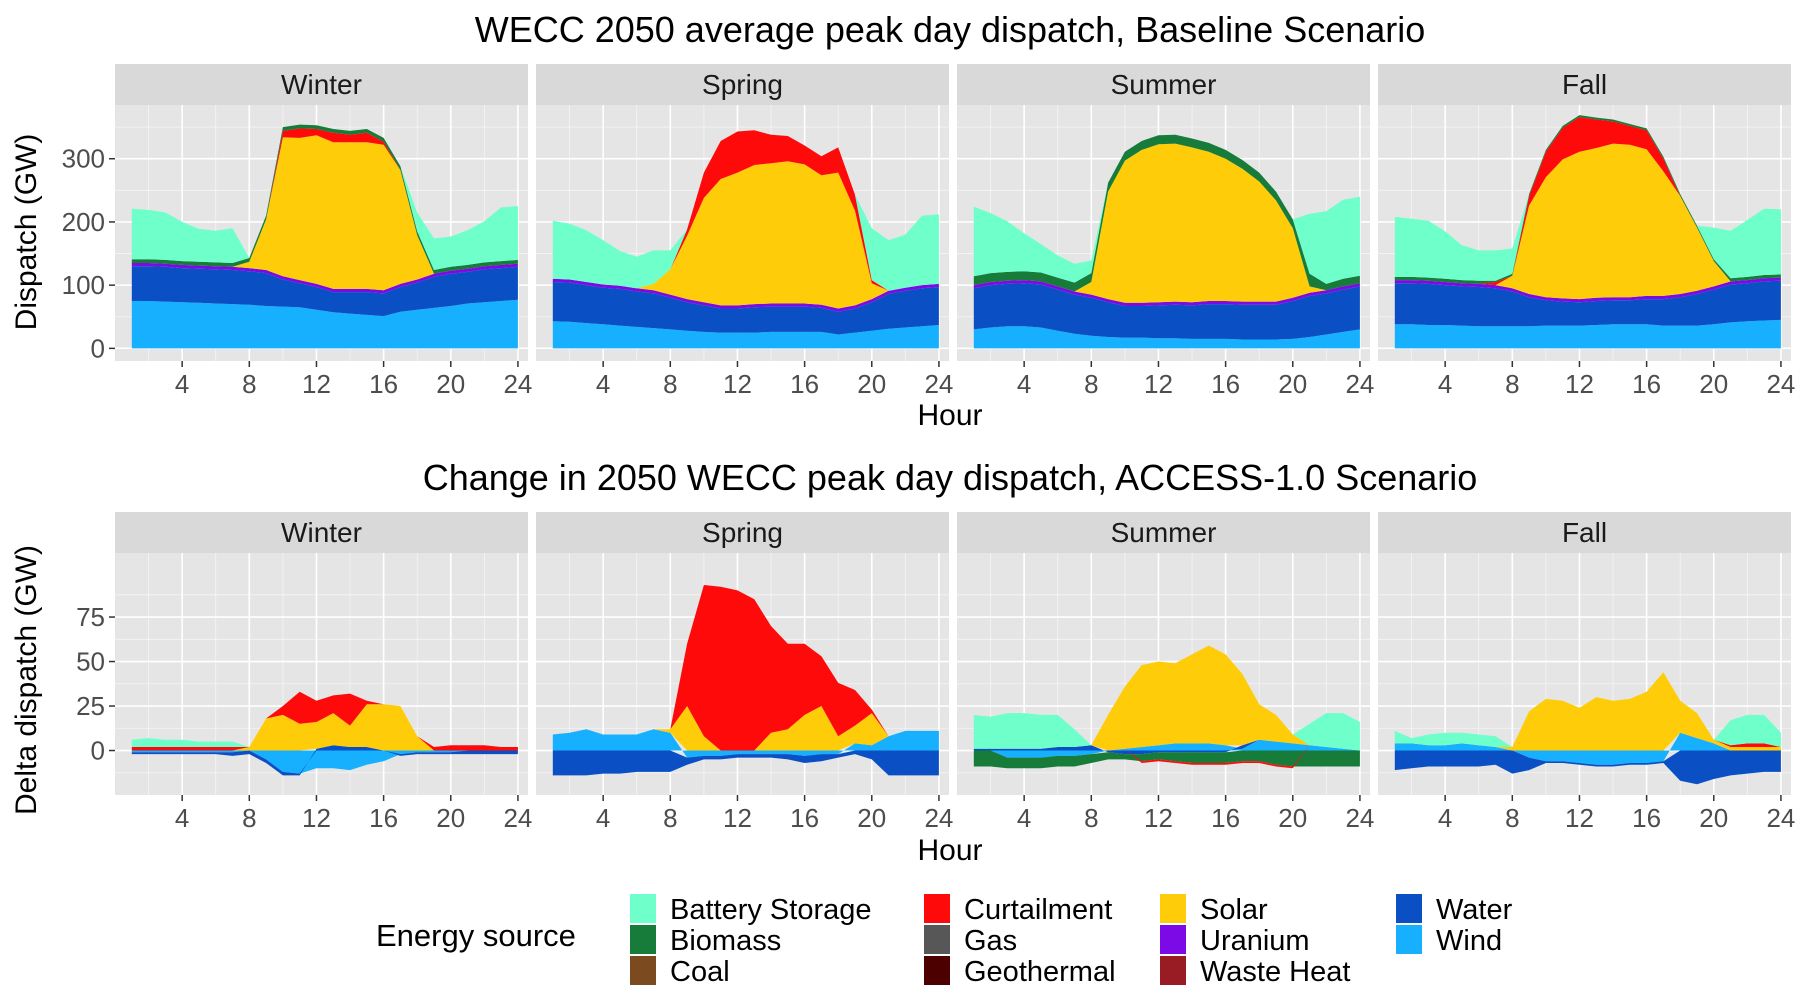  I want to click on panel-delta-winter: Winter 4 8 12 16 20 24 0 25 50 75, so click(304, 672).